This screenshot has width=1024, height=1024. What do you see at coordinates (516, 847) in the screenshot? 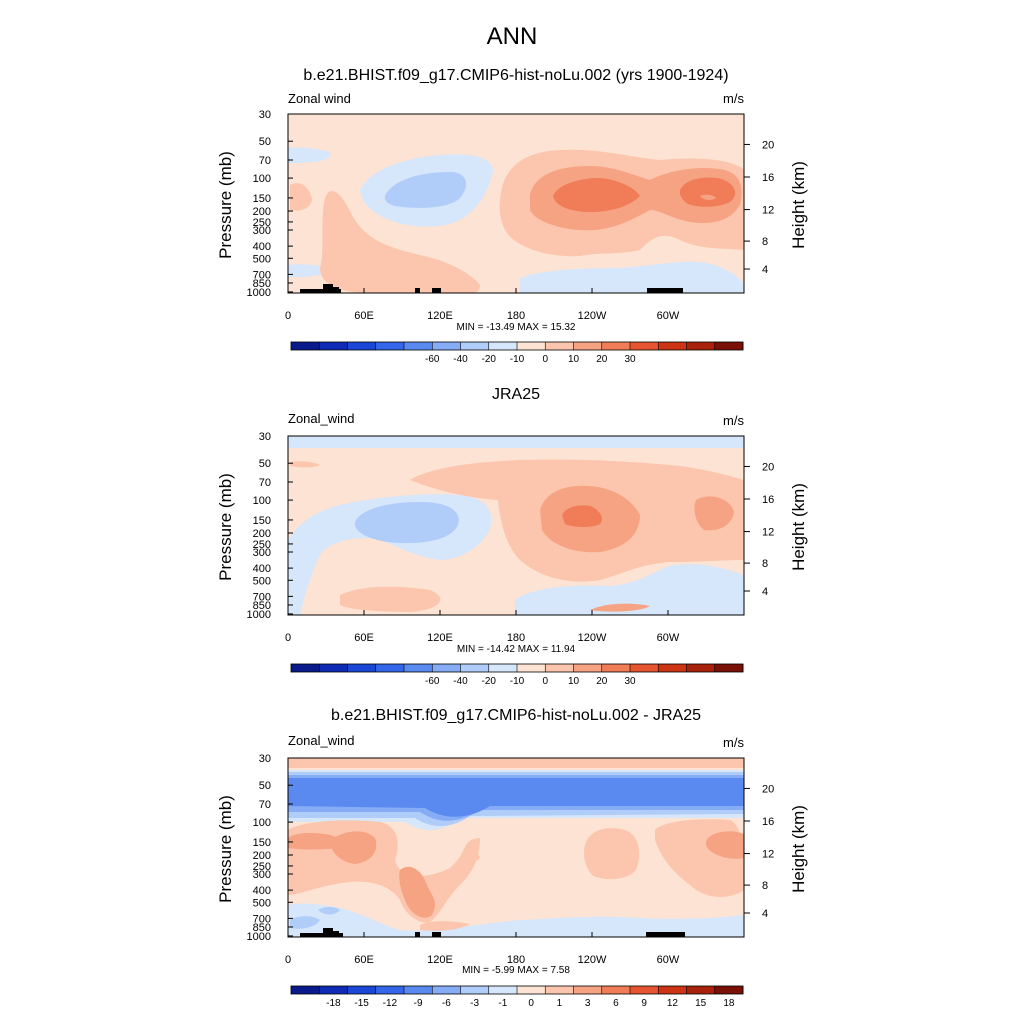
I see `panel-3-contour-field` at bounding box center [516, 847].